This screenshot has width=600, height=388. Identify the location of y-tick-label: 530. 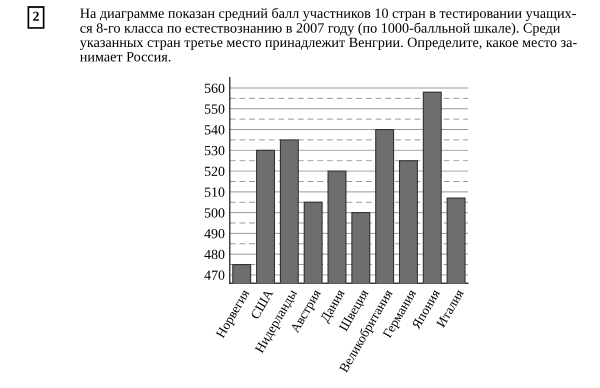
(214, 151).